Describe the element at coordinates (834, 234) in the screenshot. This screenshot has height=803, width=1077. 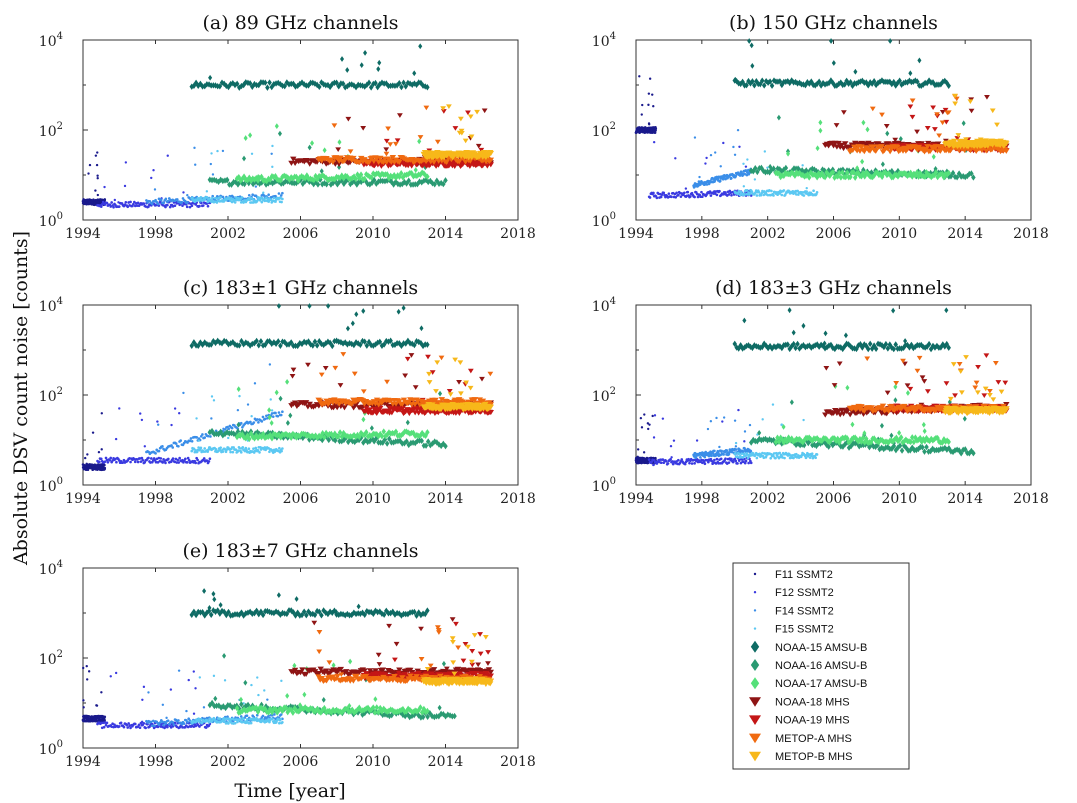
I see `x-tick-label: 2006` at that location.